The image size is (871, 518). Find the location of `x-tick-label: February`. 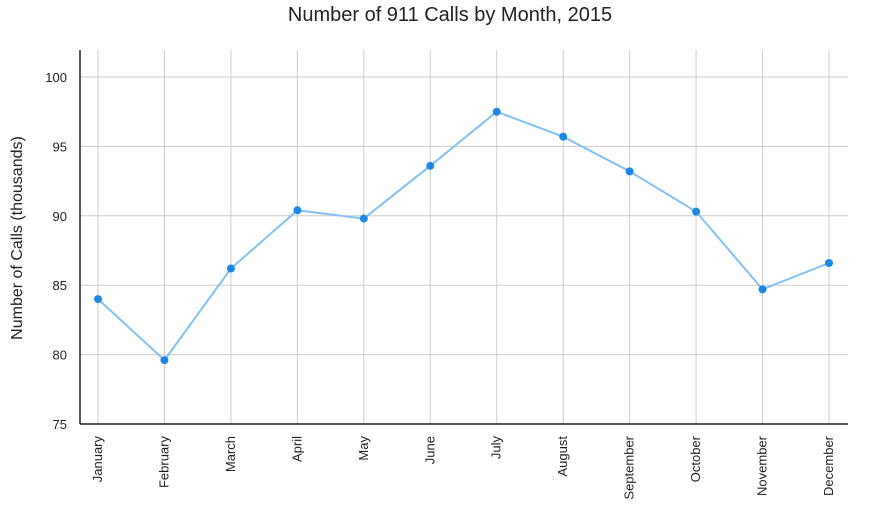

x-tick-label: February is located at coordinates (163, 462).